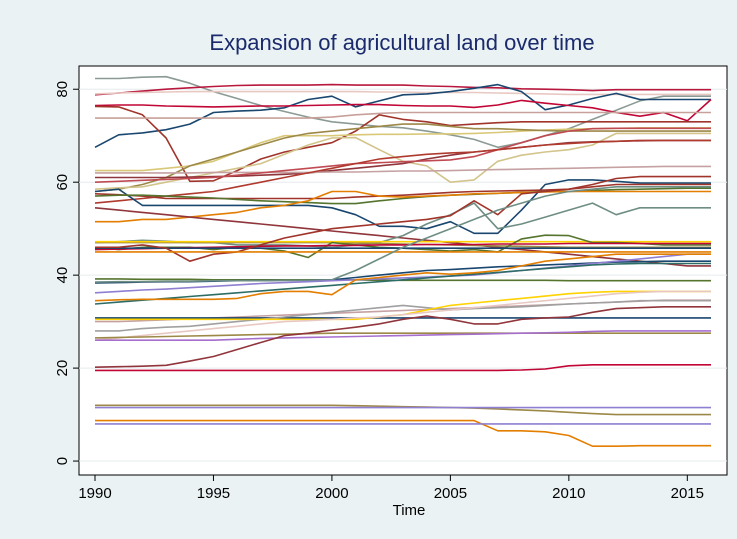 The height and width of the screenshot is (539, 737). I want to click on chart-title: Expansion of agricultural land over time, so click(401, 42).